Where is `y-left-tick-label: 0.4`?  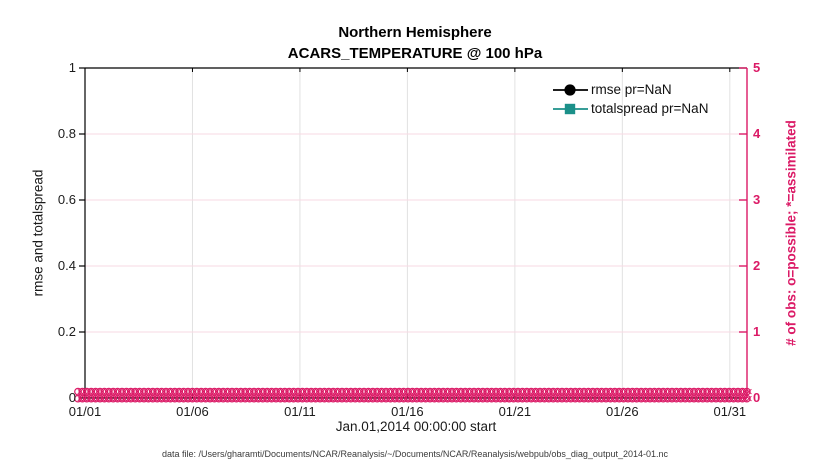
y-left-tick-label: 0.4 is located at coordinates (66, 265).